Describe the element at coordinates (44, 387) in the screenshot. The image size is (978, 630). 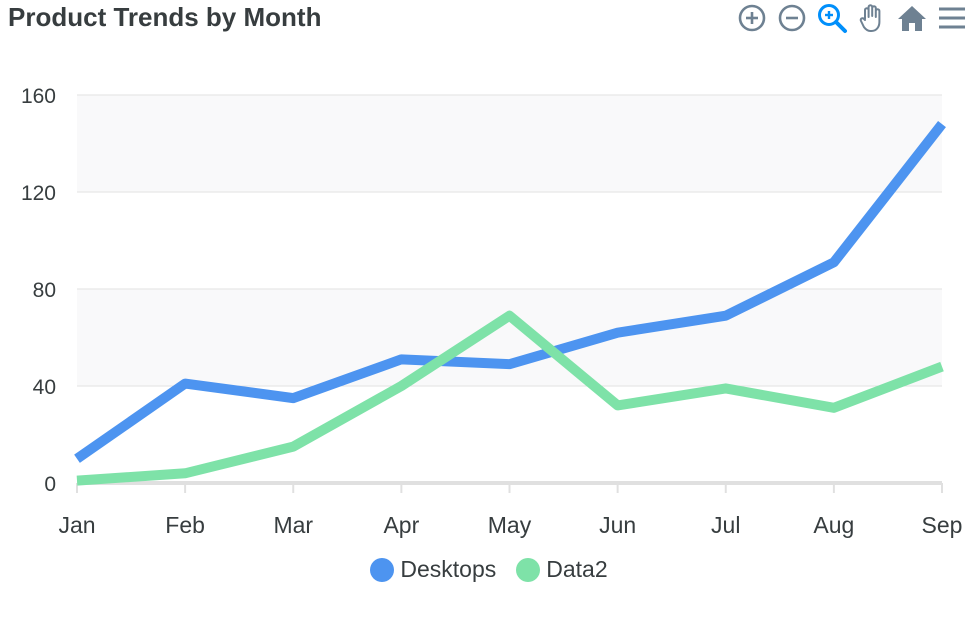
I see `y-tick-label: 40` at that location.